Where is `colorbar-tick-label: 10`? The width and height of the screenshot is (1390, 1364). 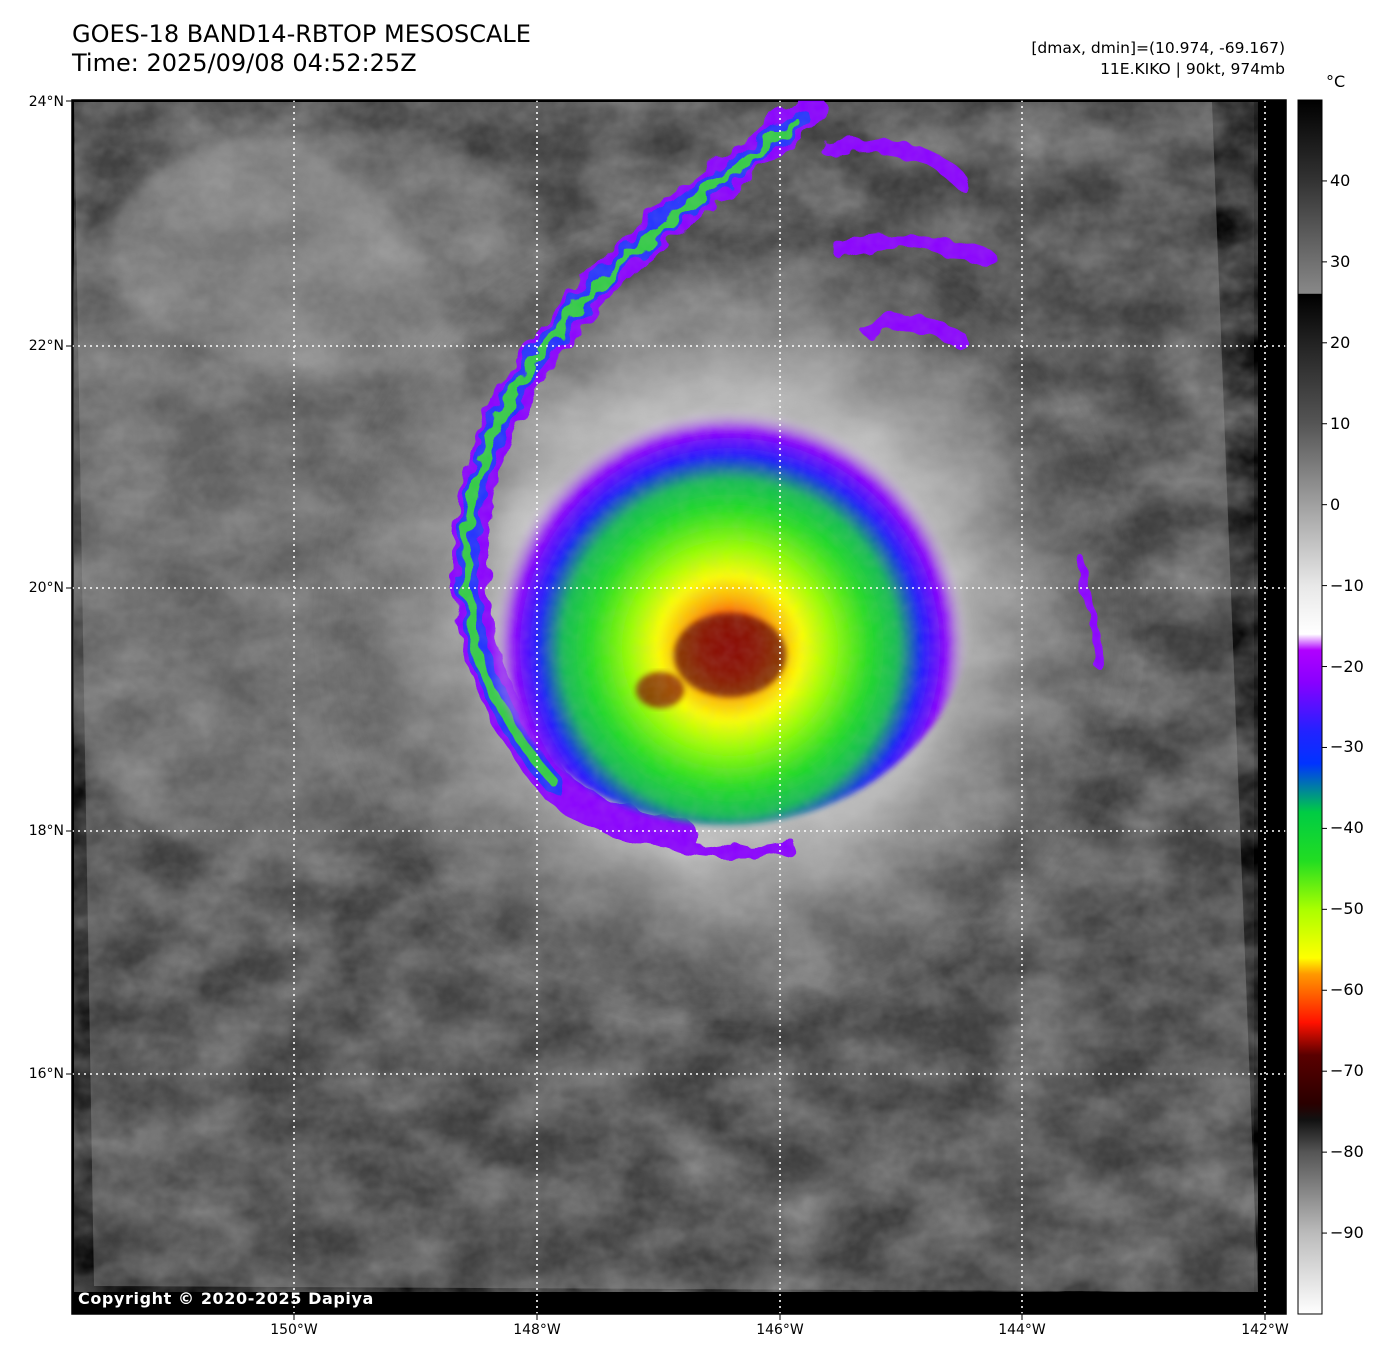
colorbar-tick-label: 10 is located at coordinates (1340, 423).